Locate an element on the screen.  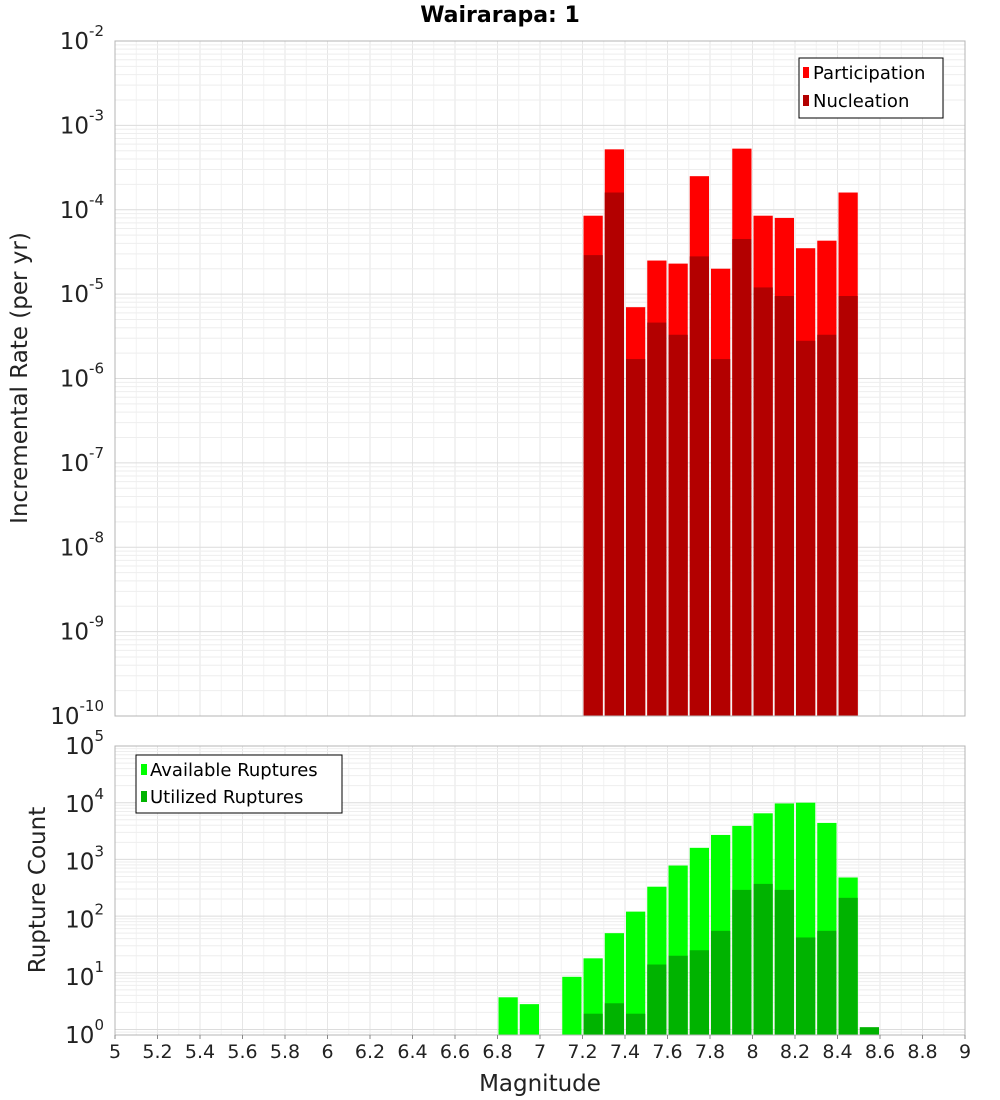
count-y-tick-label: 10² is located at coordinates (84, 916).